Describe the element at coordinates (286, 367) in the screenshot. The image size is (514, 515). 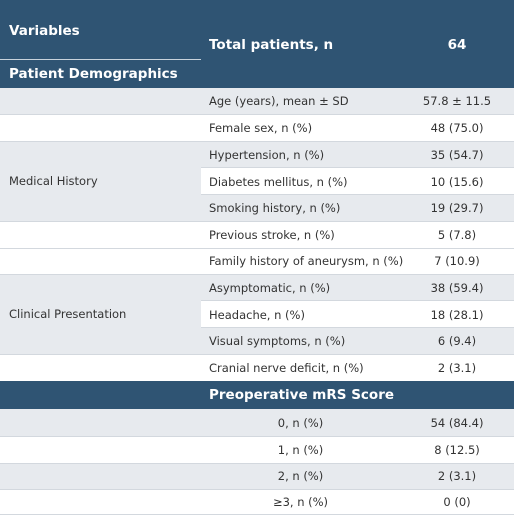
I see `row-label: Cranial nerve deficit, n (%)` at that location.